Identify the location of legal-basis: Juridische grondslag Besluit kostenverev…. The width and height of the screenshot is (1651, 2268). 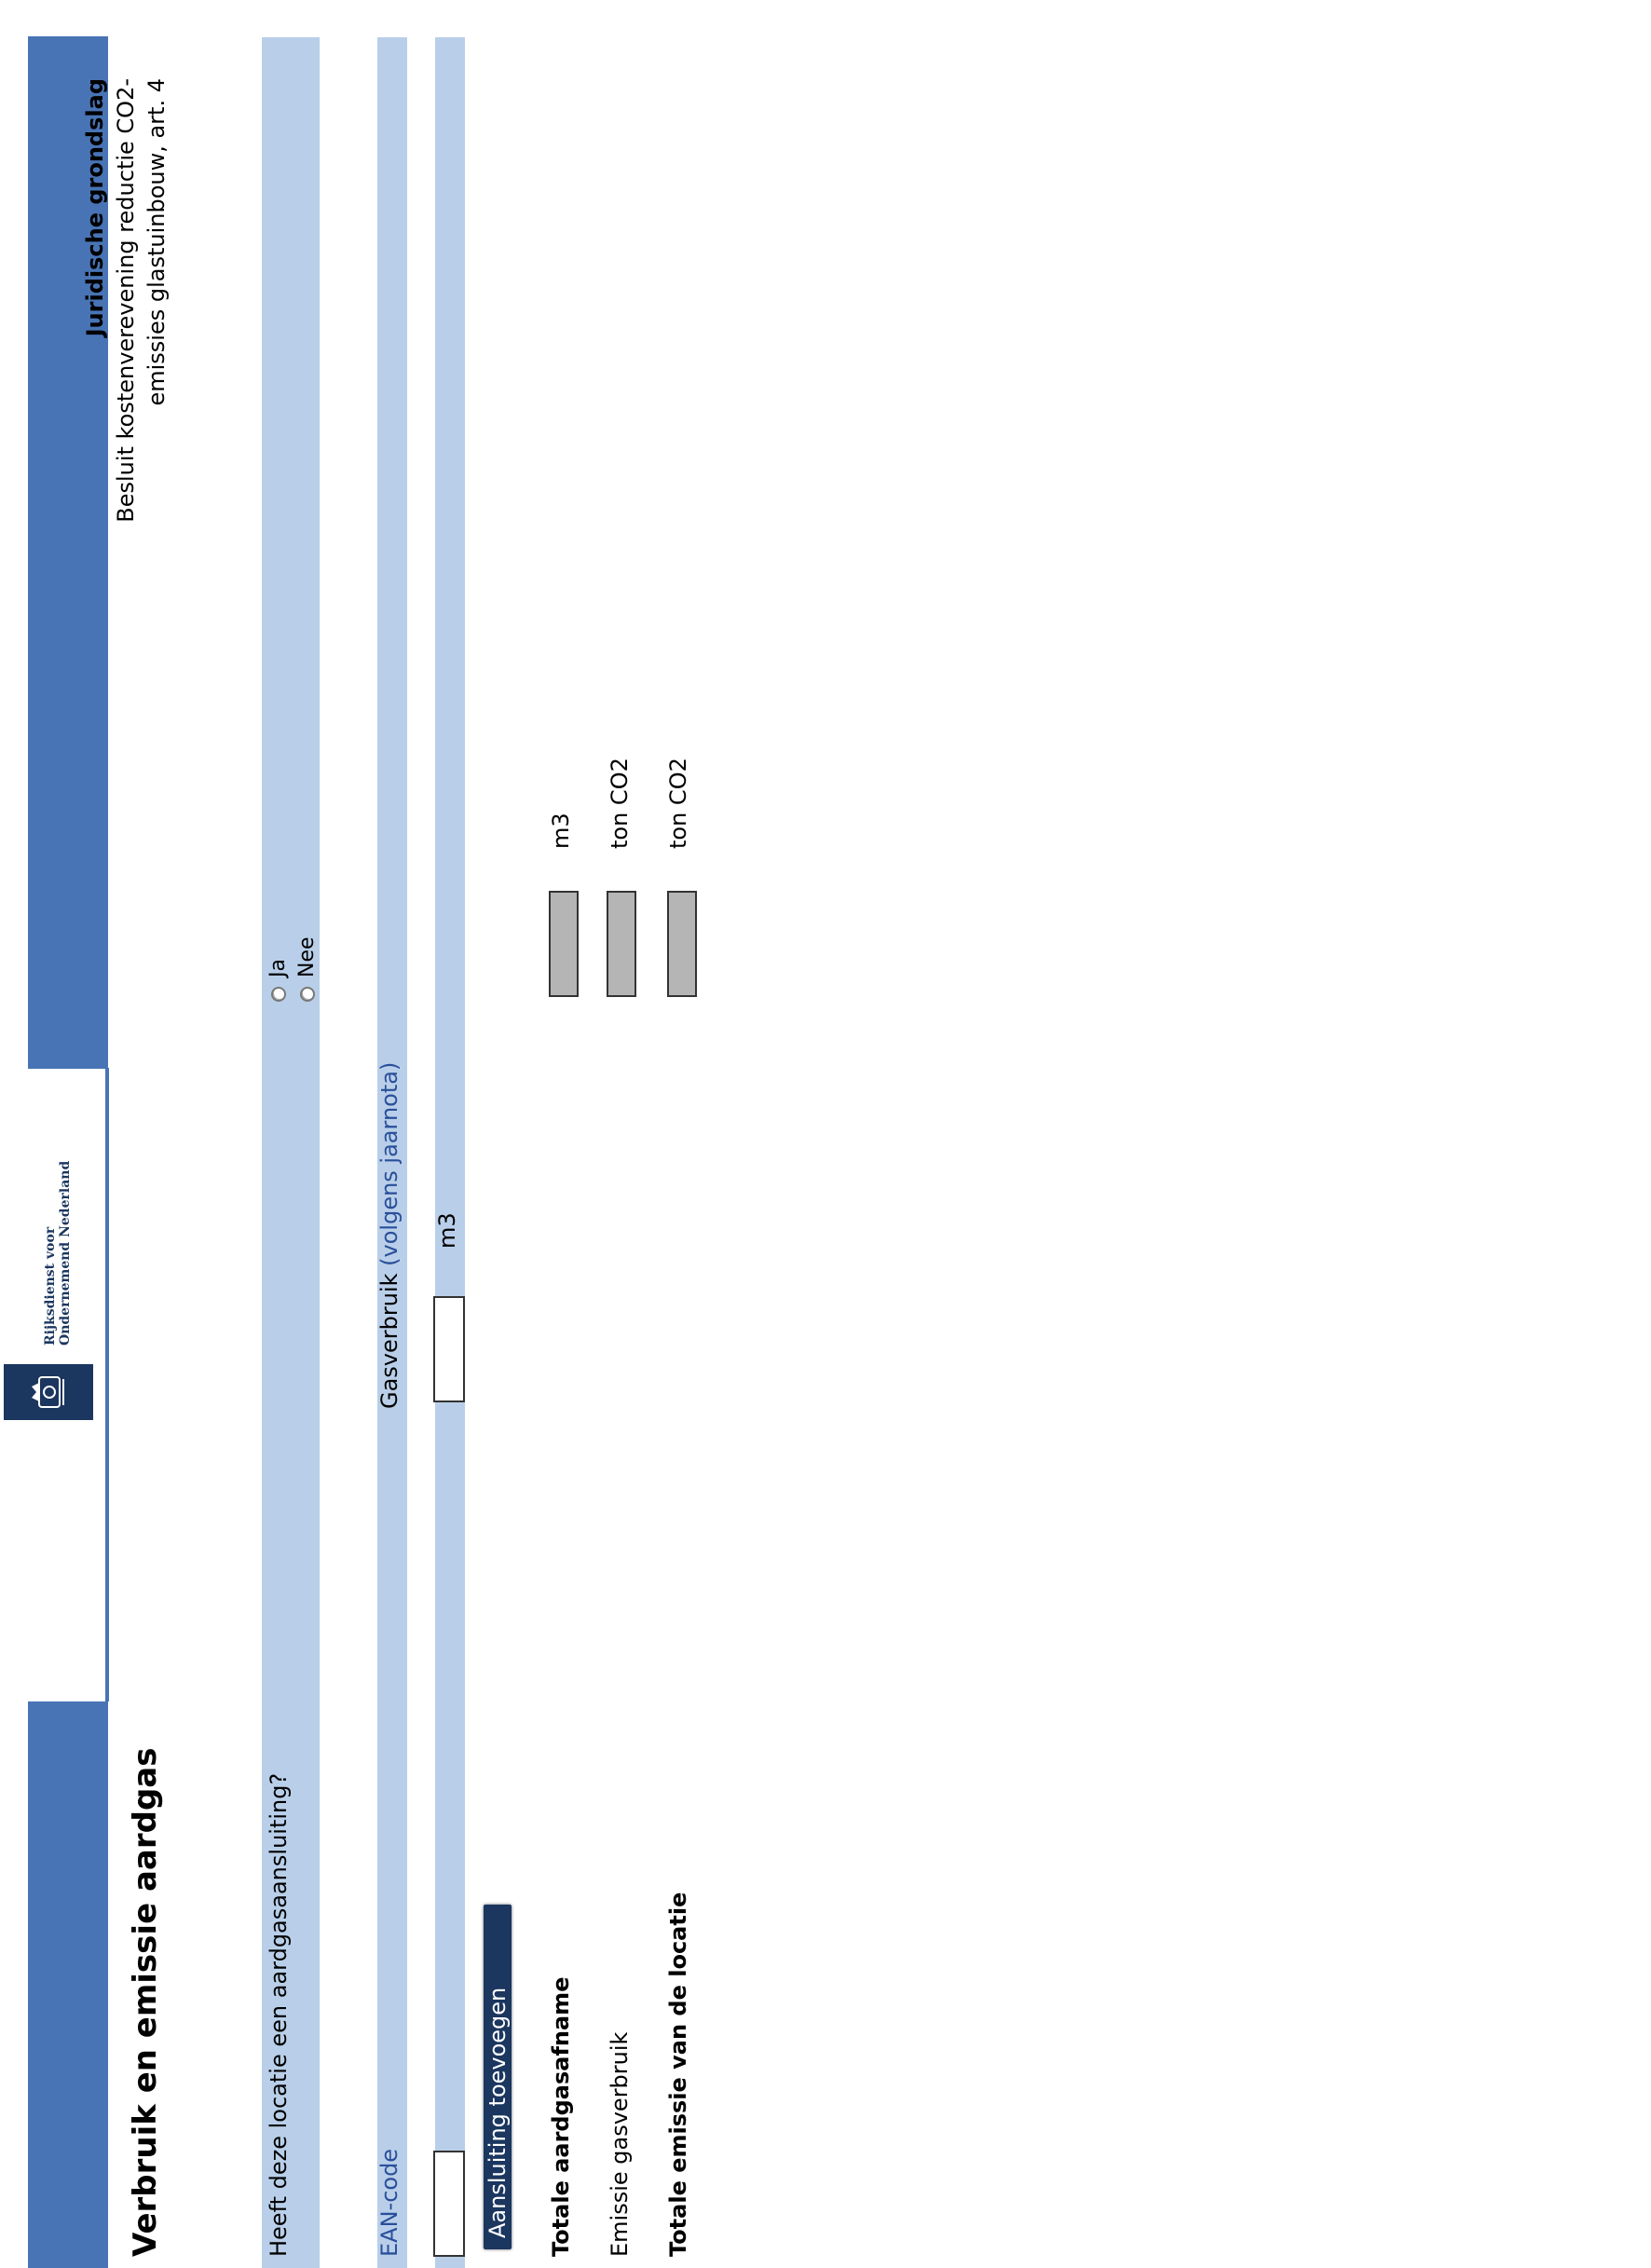
(126, 320).